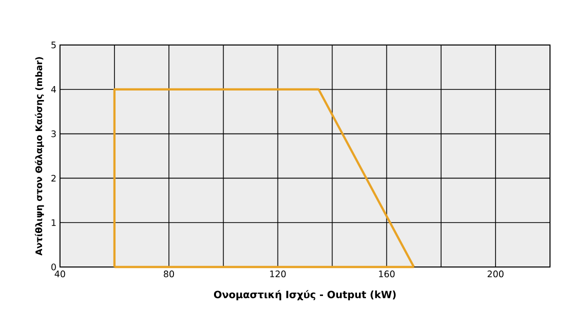 The image size is (563, 330). What do you see at coordinates (387, 274) in the screenshot?
I see `x-tick-label: 160` at bounding box center [387, 274].